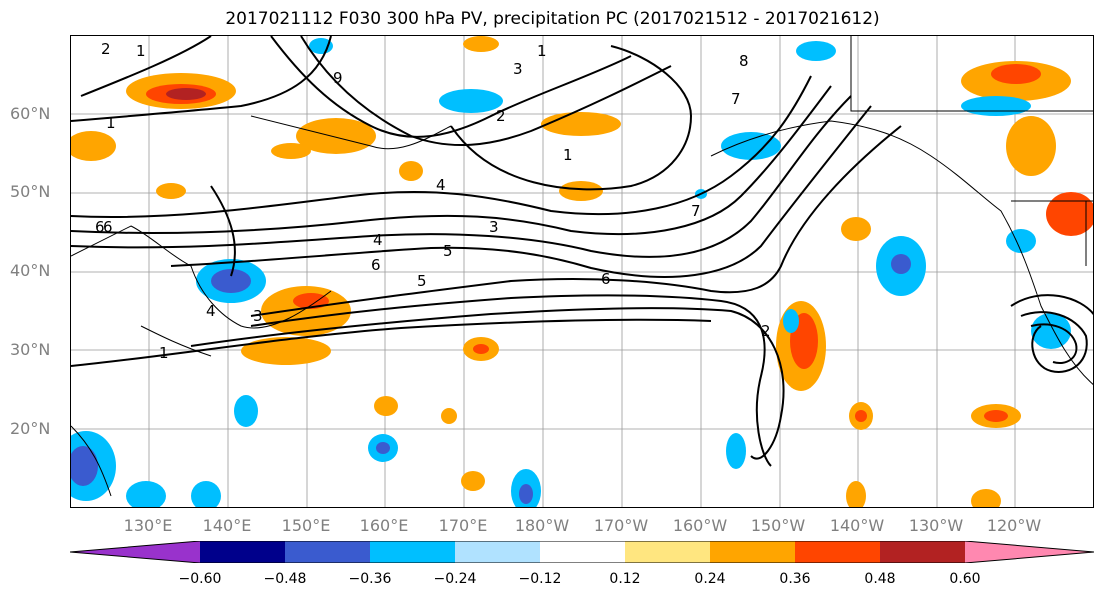  What do you see at coordinates (463, 525) in the screenshot?
I see `lon-label: 170°E` at bounding box center [463, 525].